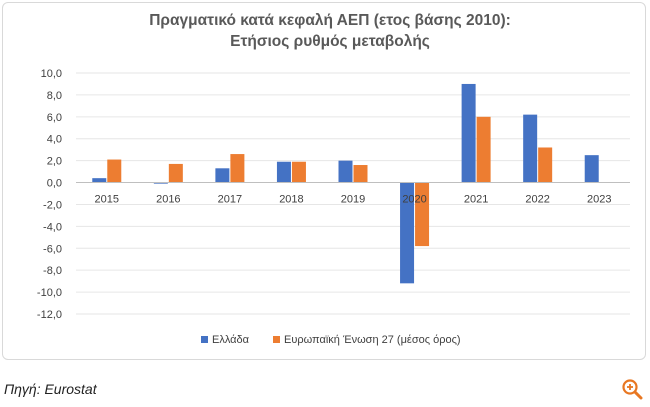 This screenshot has width=650, height=407. Describe the element at coordinates (276, 339) in the screenshot. I see `legend-swatch-eu27` at that location.